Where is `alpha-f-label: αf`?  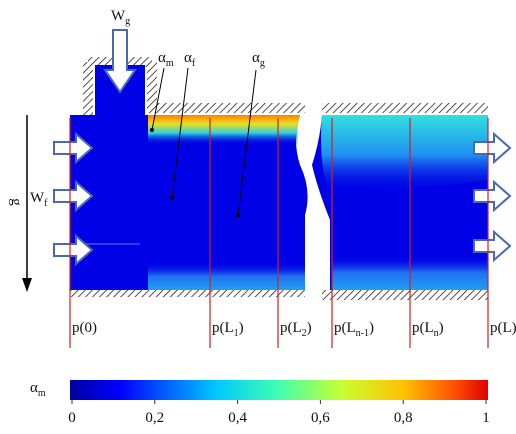 alpha-f-label: αf is located at coordinates (190, 59).